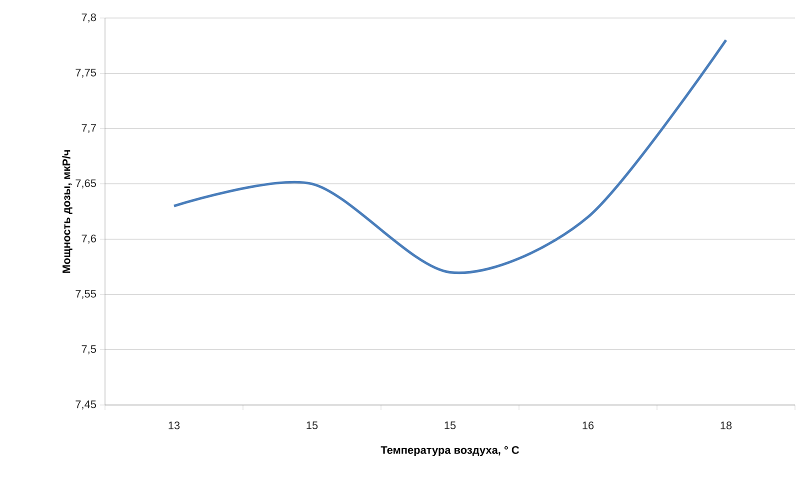 Image resolution: width=798 pixels, height=488 pixels. What do you see at coordinates (89, 239) in the screenshot?
I see `y-tick-label: 7,6` at bounding box center [89, 239].